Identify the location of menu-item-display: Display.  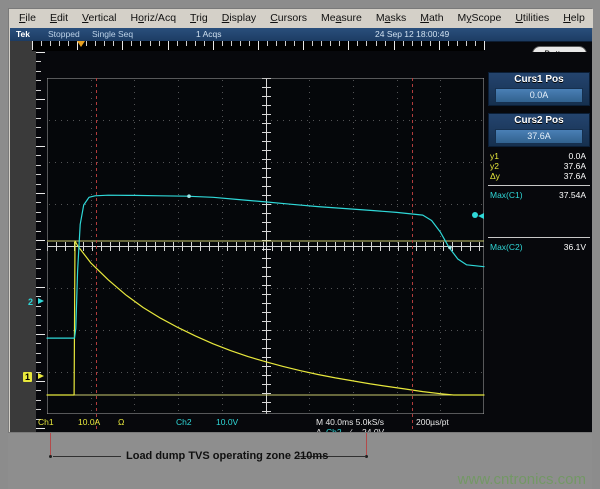
(239, 18).